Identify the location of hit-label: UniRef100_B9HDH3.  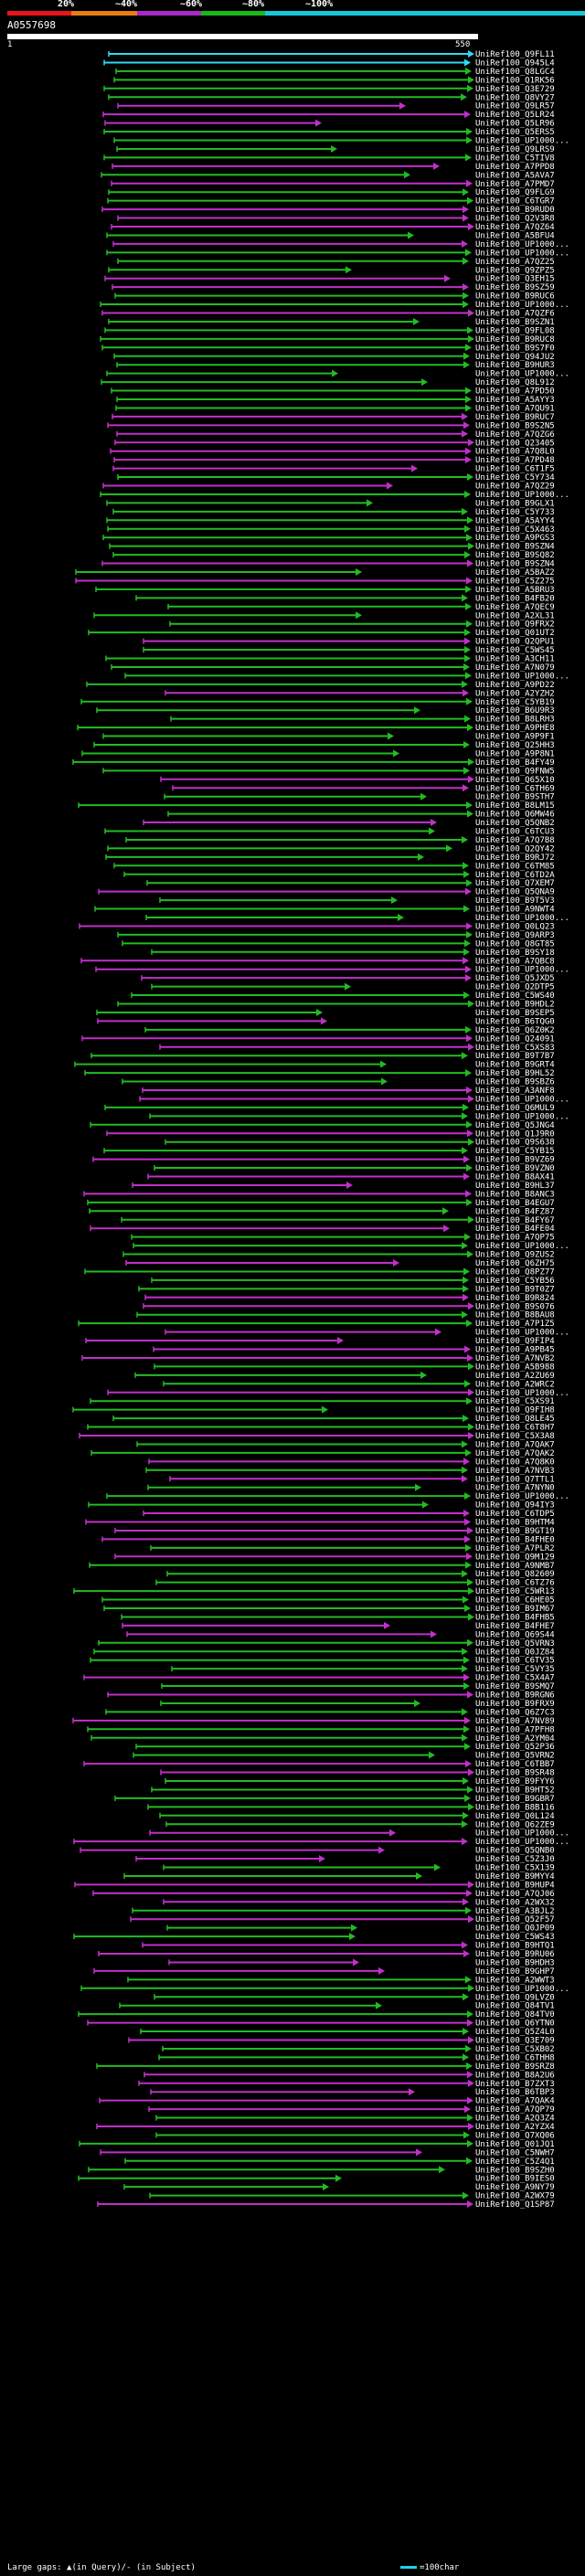
(515, 1962).